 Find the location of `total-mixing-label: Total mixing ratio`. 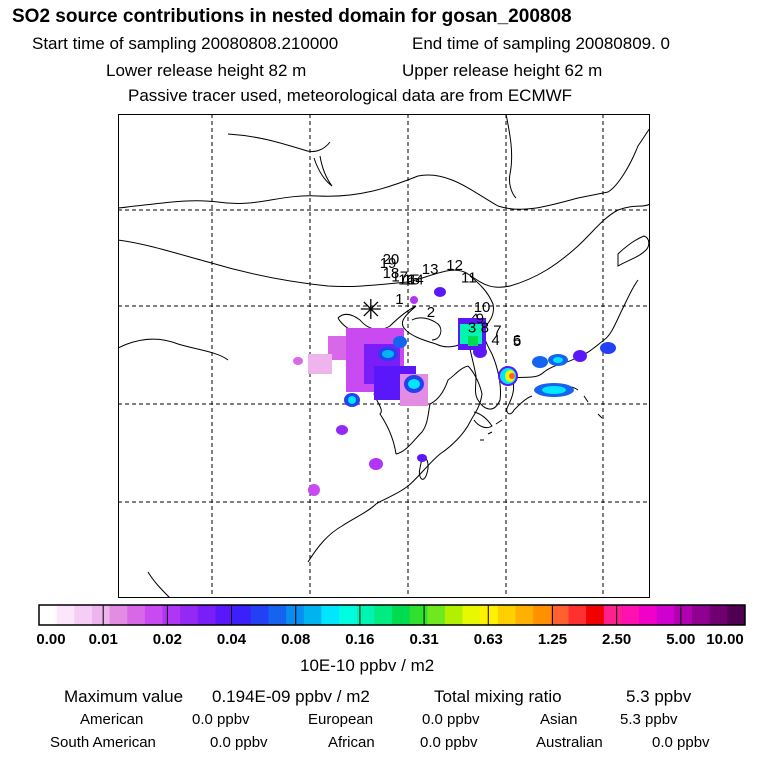

total-mixing-label: Total mixing ratio is located at coordinates (498, 696).